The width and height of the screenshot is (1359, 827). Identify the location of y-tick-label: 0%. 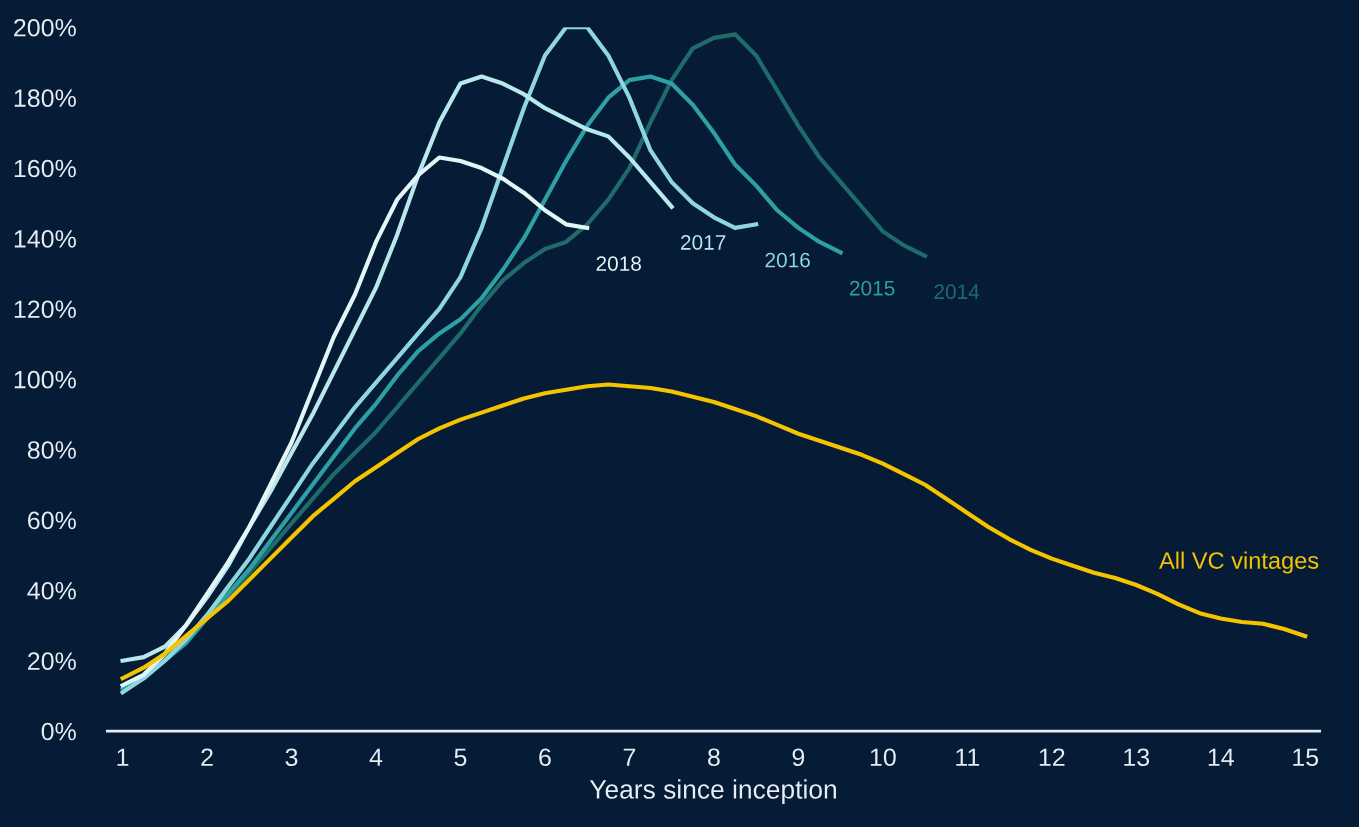
(58, 731).